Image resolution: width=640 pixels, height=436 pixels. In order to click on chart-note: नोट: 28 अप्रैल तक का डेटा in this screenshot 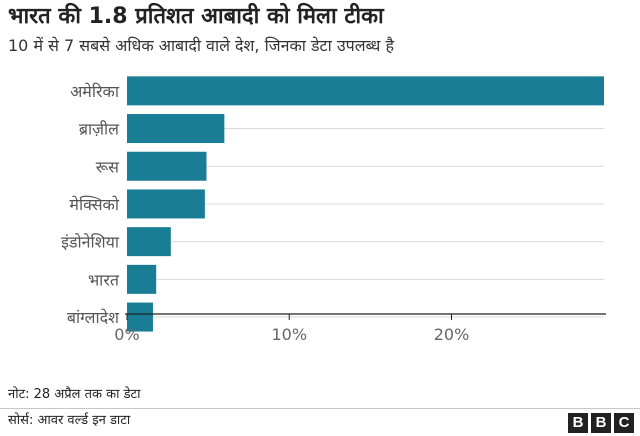, I will do `click(74, 394)`.